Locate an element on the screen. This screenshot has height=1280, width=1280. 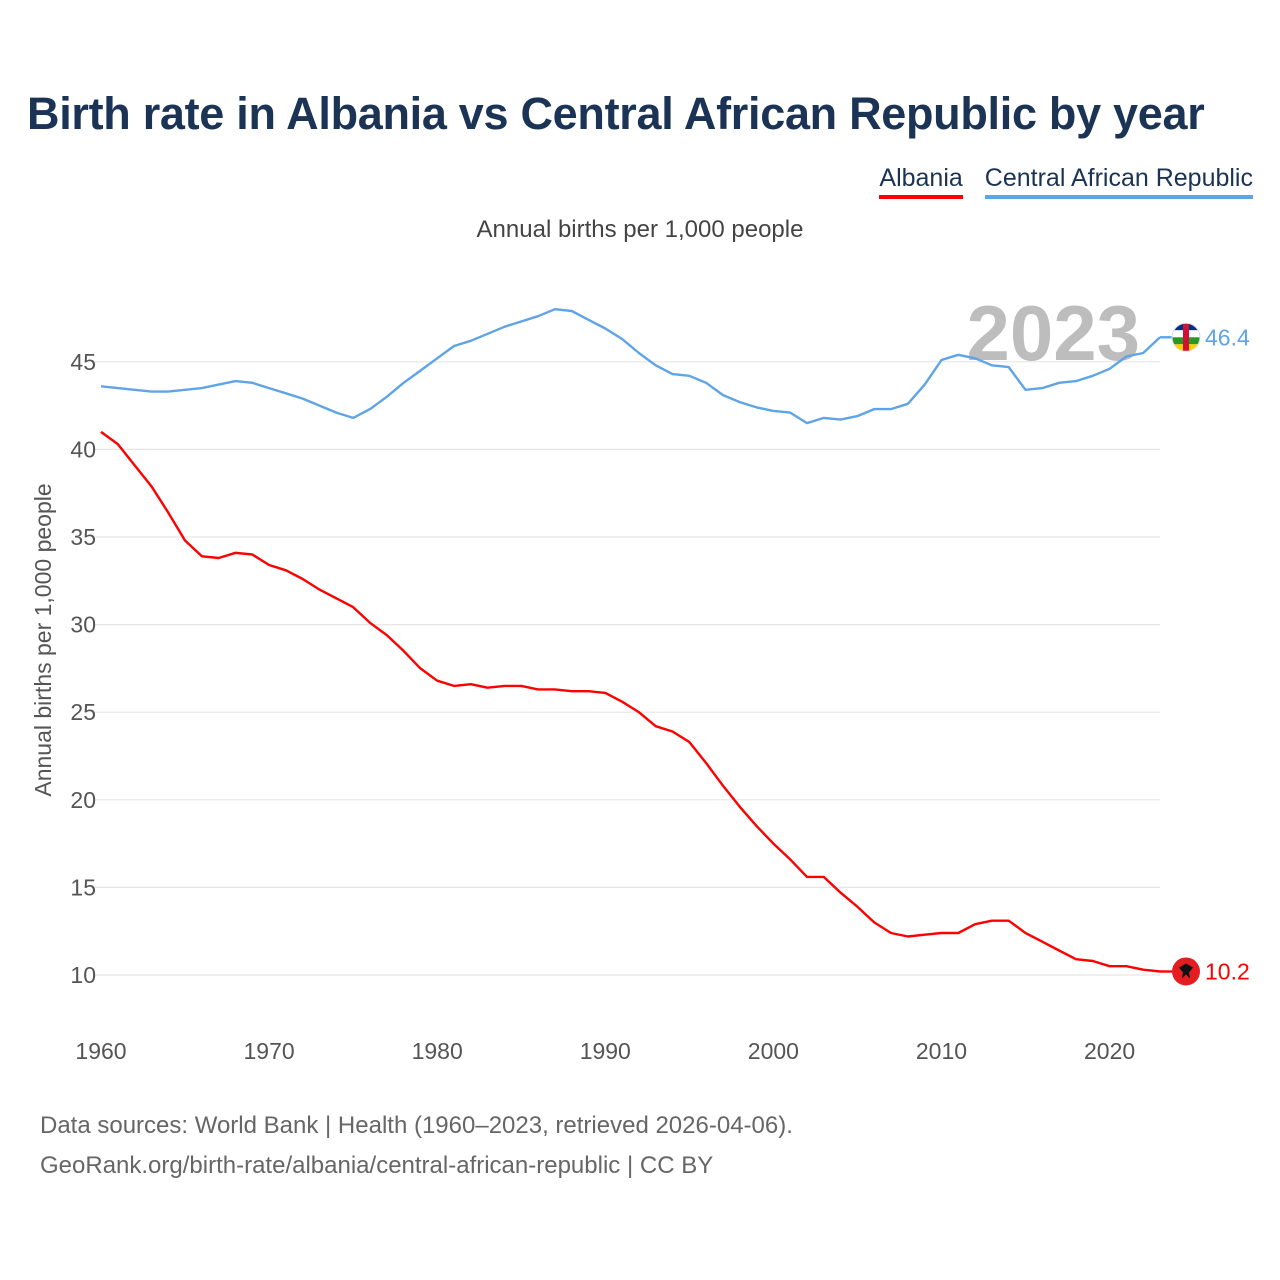
albania-flag-icon is located at coordinates (1186, 971).